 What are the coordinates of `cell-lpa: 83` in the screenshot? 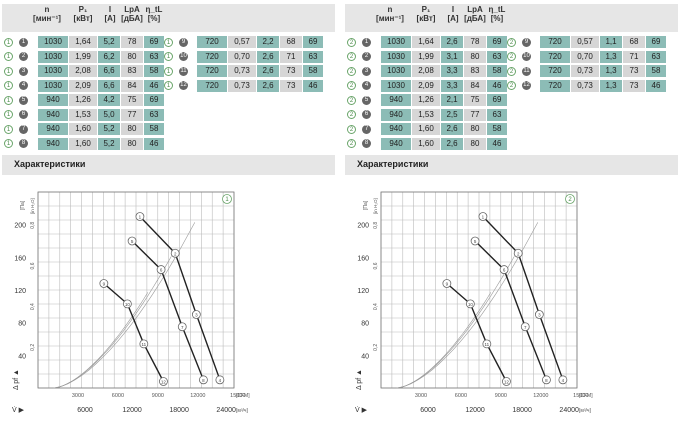 It's located at (475, 71).